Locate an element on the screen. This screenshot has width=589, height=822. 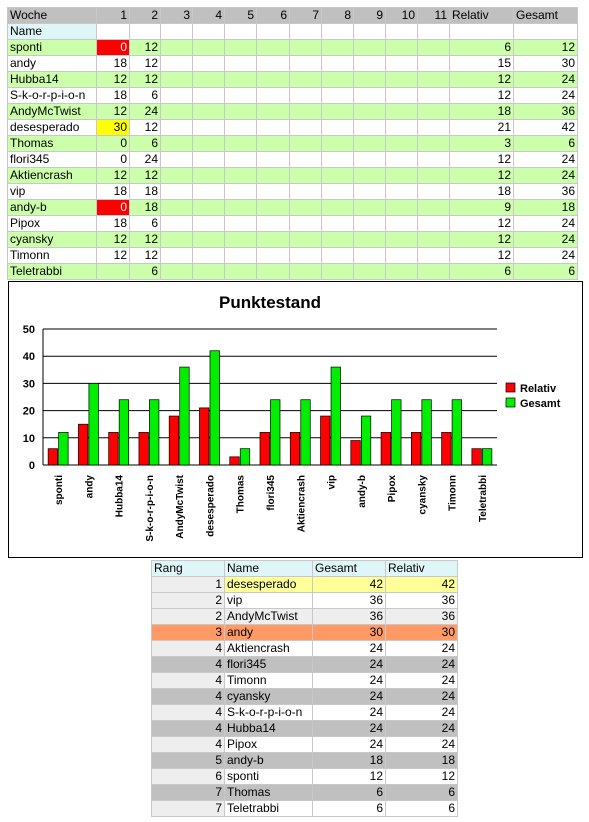
rank-cell: 5 is located at coordinates (188, 760).